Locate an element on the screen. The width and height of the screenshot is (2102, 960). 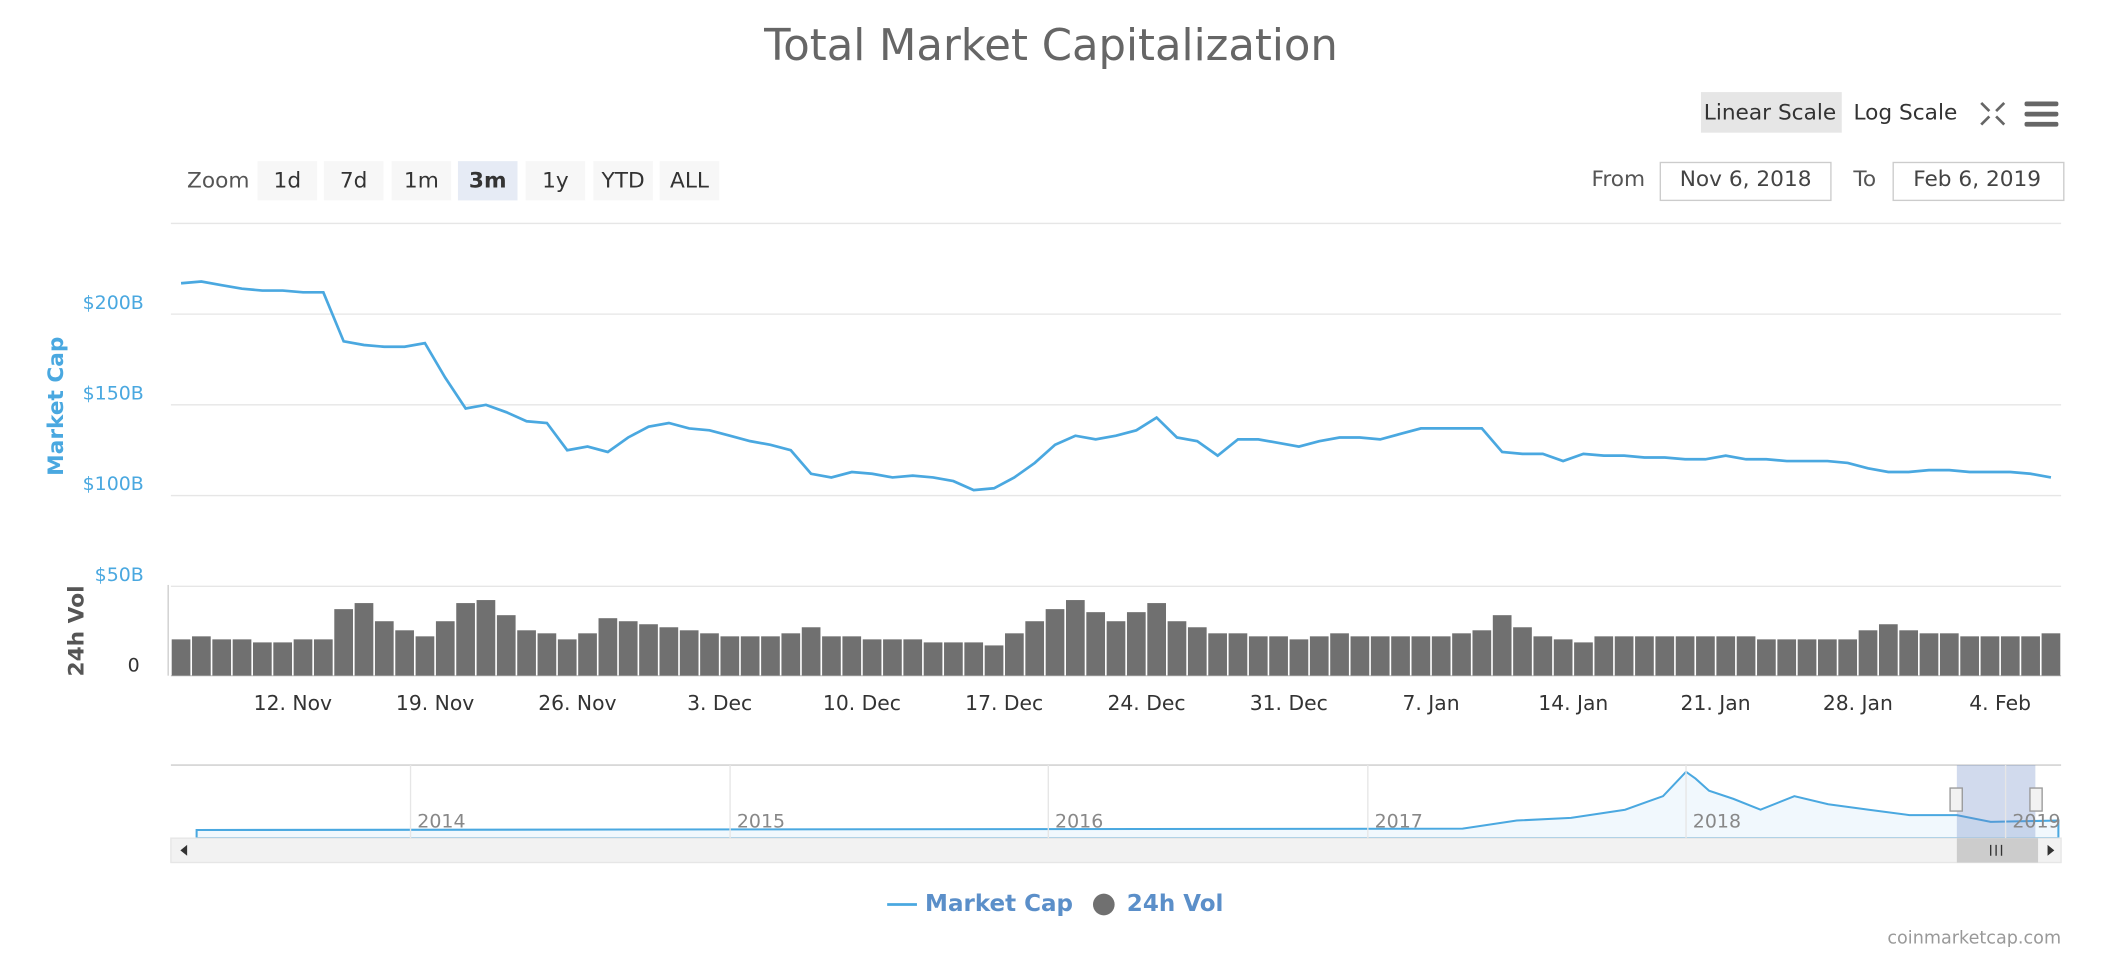
scale-button-active is located at coordinates (1771, 112).